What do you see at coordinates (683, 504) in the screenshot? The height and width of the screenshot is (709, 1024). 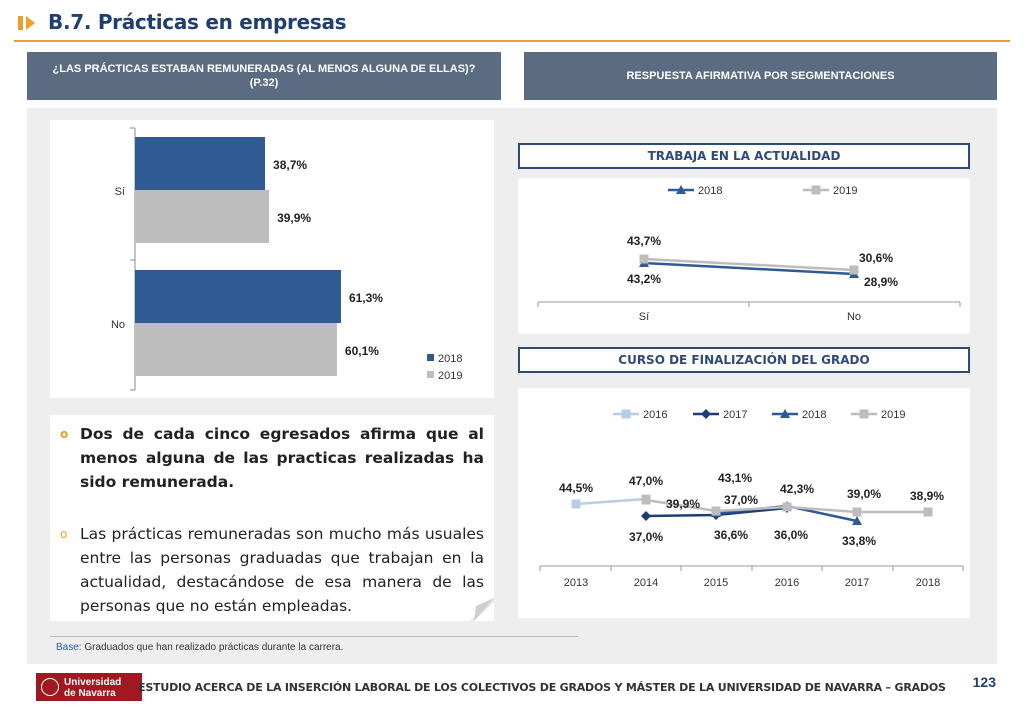 I see `data-label: 39,9%` at bounding box center [683, 504].